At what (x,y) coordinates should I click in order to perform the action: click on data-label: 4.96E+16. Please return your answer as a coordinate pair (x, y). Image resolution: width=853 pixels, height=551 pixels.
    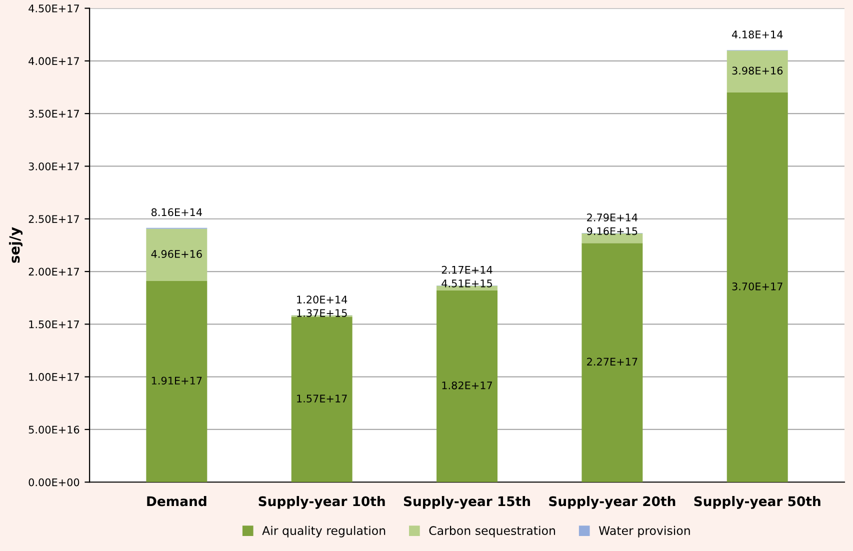
    Looking at the image, I should click on (176, 254).